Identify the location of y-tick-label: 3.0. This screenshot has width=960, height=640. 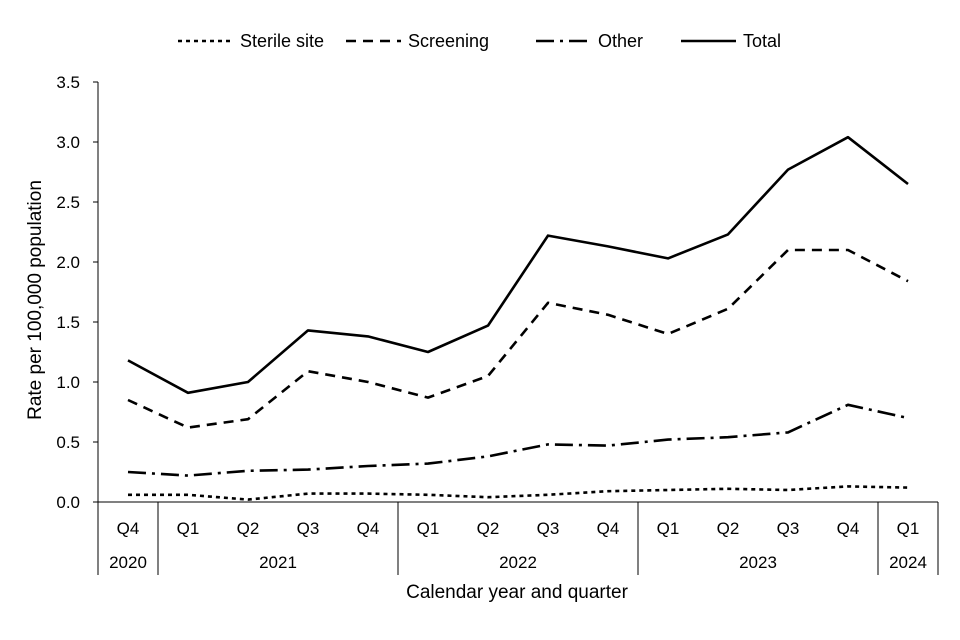
(68, 142).